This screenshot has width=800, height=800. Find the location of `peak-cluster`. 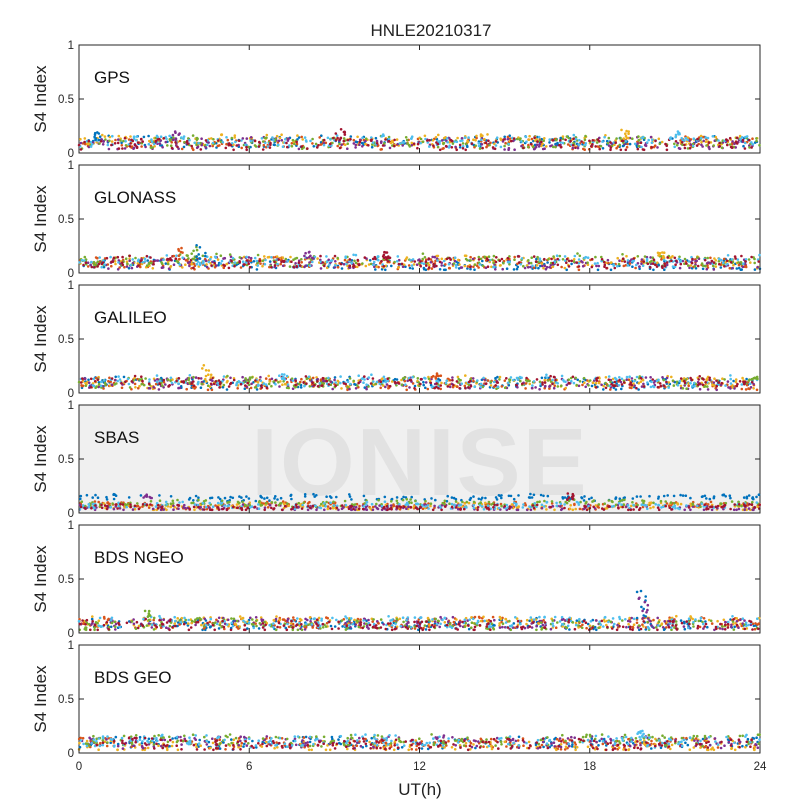

peak-cluster is located at coordinates (340, 134).